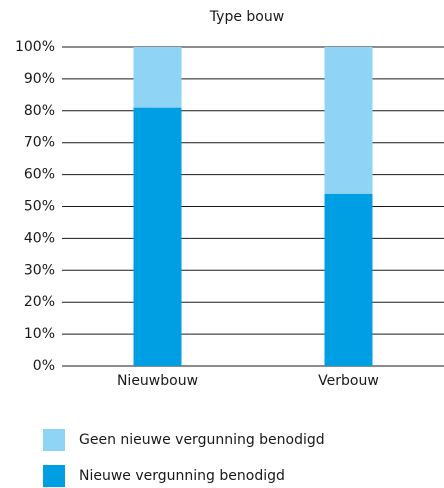 The image size is (444, 488). What do you see at coordinates (39, 238) in the screenshot?
I see `y-tick-label: 40%` at bounding box center [39, 238].